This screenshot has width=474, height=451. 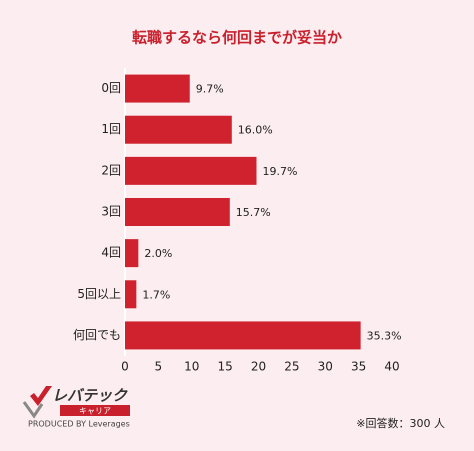 I want to click on x-tick-label: 0, so click(x=125, y=367).